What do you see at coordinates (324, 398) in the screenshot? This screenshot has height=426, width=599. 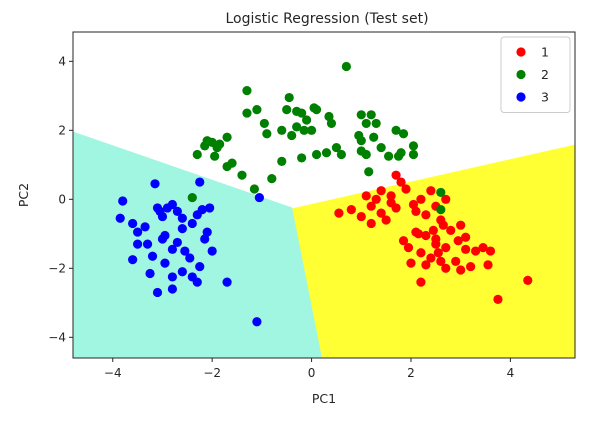 I see `x-axis-label: PC1` at bounding box center [324, 398].